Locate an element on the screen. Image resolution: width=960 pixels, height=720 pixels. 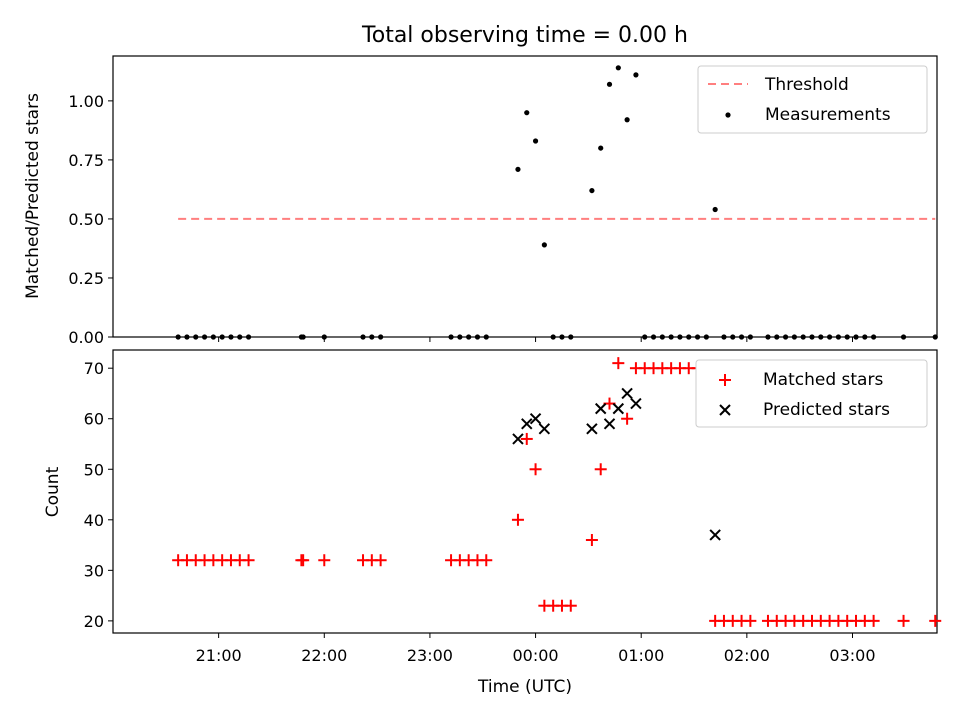
top-legend-box is located at coordinates (812, 99).